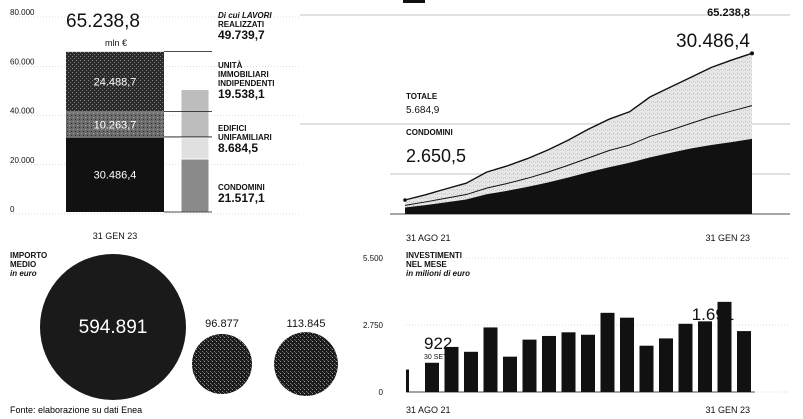  I want to click on legend-line: INDIPENDENTI, so click(246, 83).